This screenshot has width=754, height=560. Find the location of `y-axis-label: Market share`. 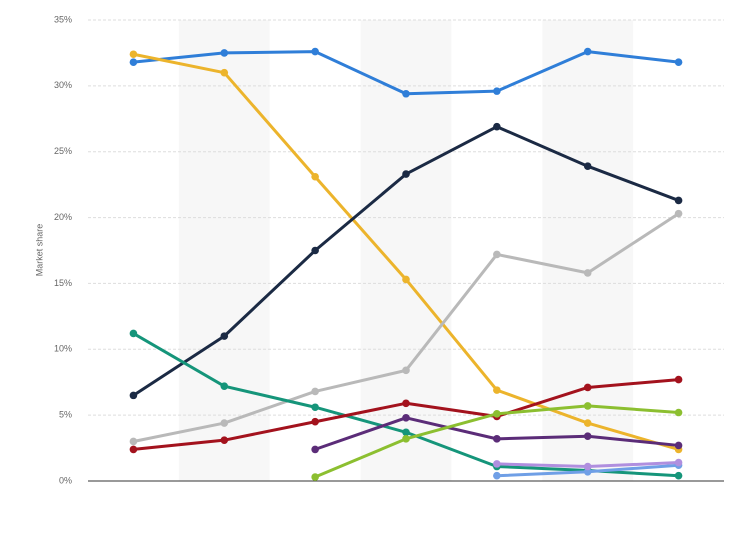

y-axis-label: Market share is located at coordinates (39, 250).